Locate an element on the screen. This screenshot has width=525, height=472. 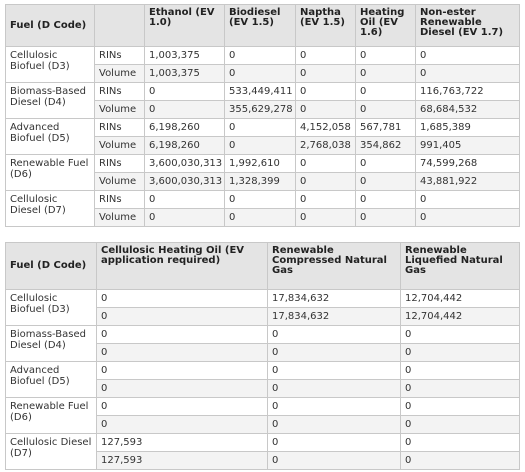
value-cell: 4,152,058 is located at coordinates (325, 127).